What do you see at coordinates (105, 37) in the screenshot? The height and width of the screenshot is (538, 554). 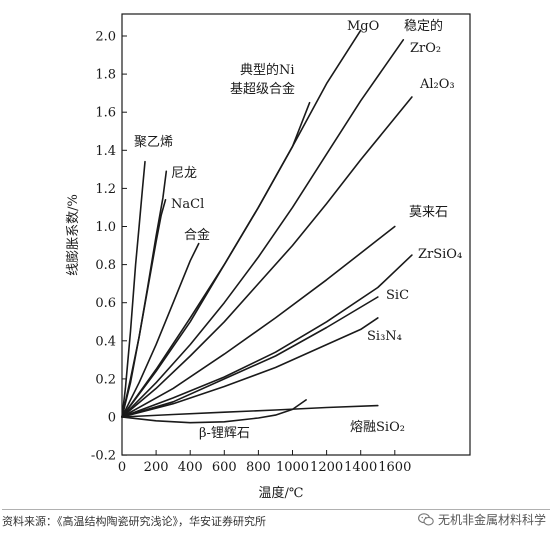 I see `y-tick-label: 2.0` at bounding box center [105, 37].